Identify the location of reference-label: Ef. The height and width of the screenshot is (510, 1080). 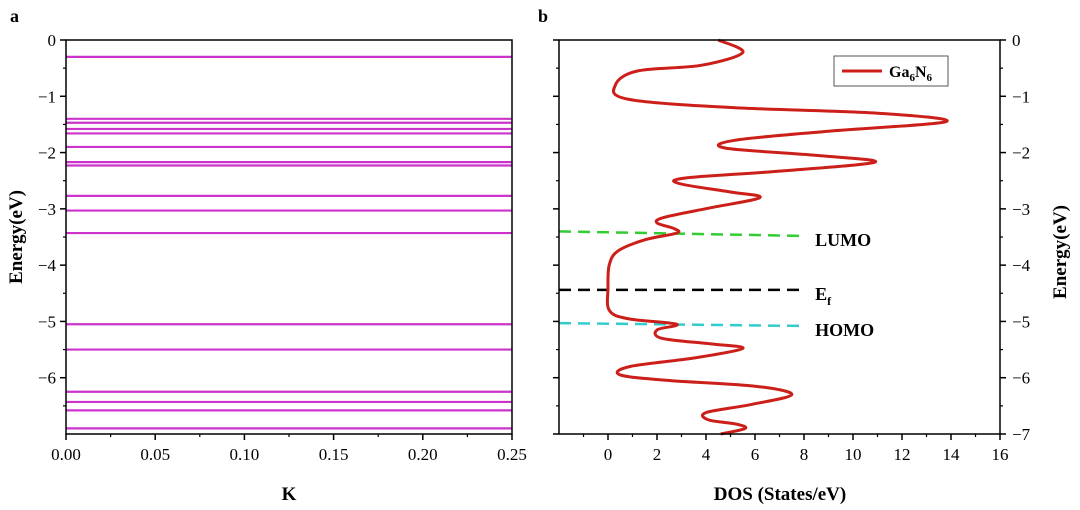
(823, 296).